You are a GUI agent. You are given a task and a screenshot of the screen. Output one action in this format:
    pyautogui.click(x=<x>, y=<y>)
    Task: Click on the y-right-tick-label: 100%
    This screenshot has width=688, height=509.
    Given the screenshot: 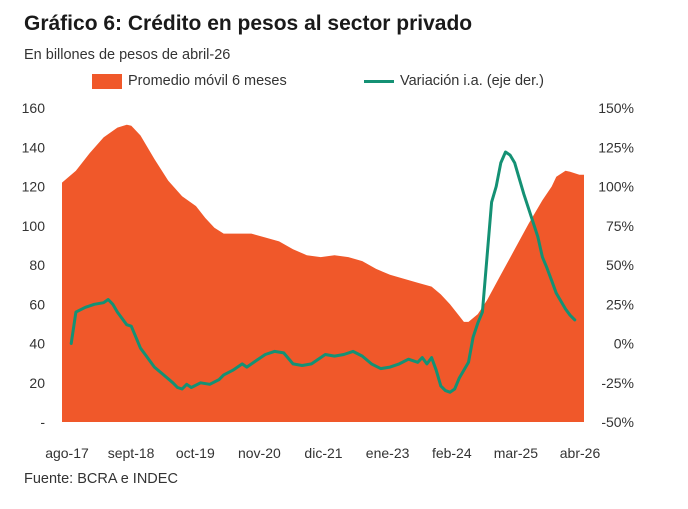 What is the action you would take?
    pyautogui.click(x=616, y=187)
    